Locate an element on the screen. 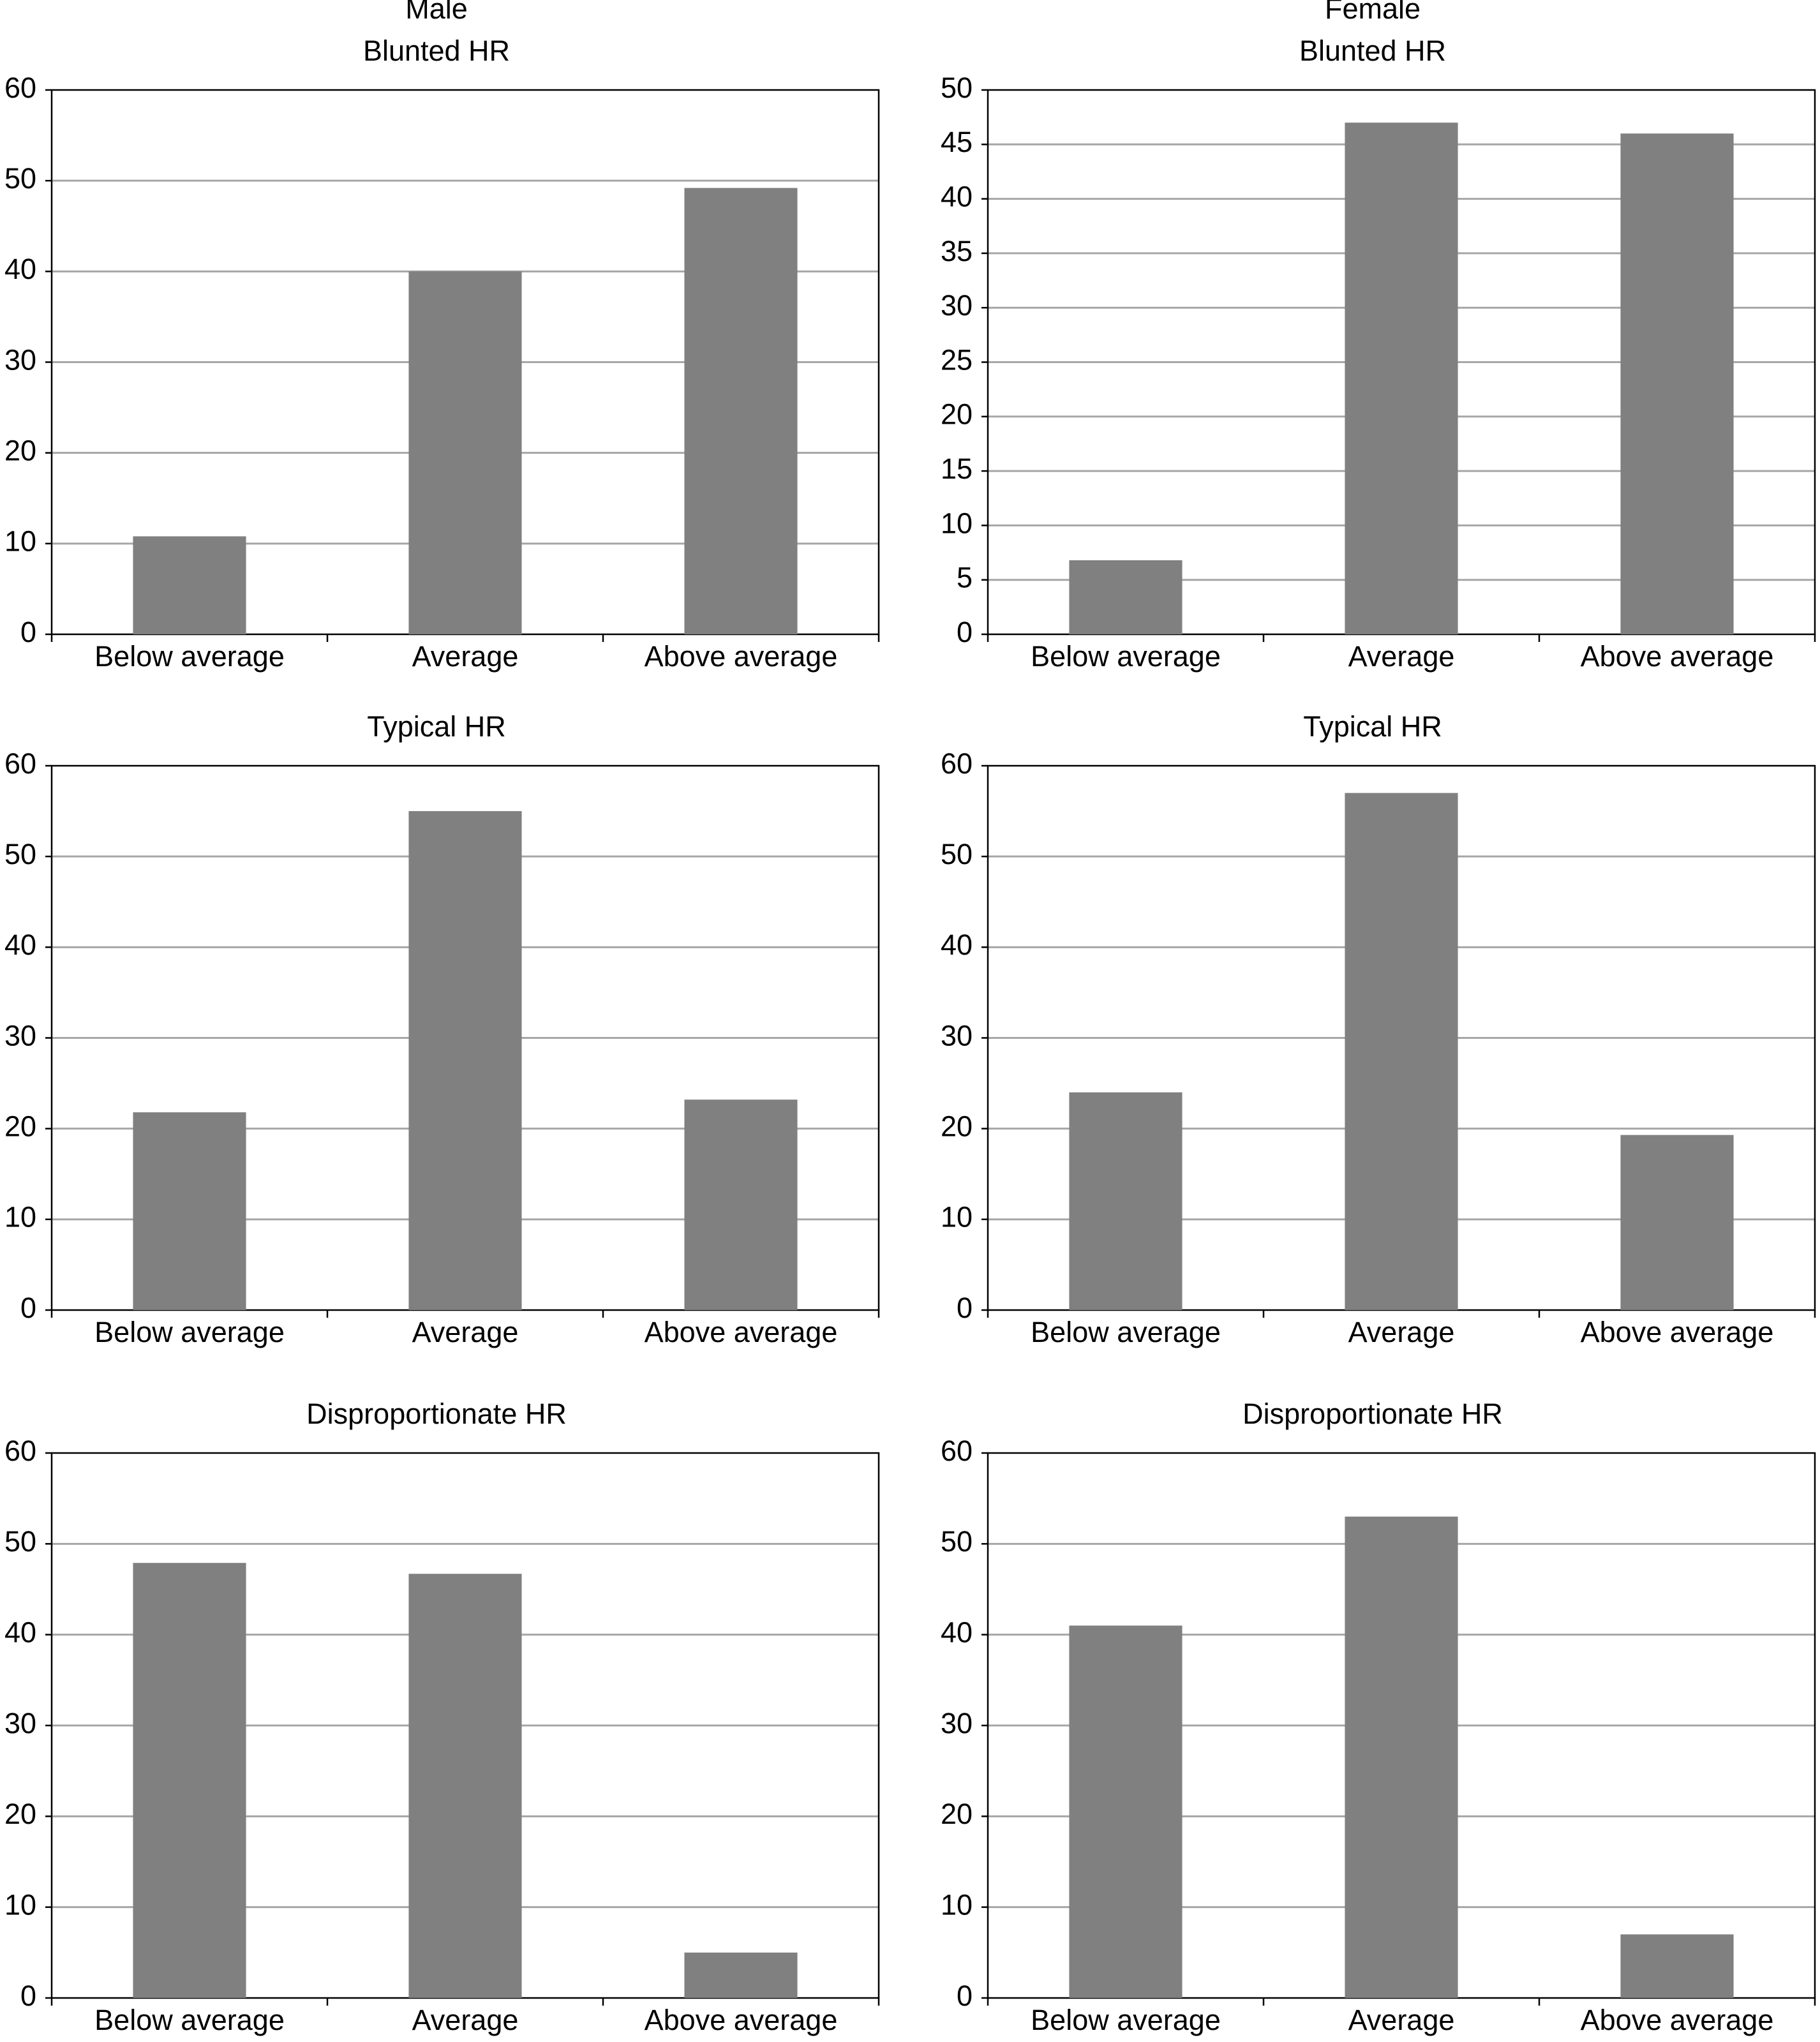  y-tick-label: 5 is located at coordinates (965, 578).